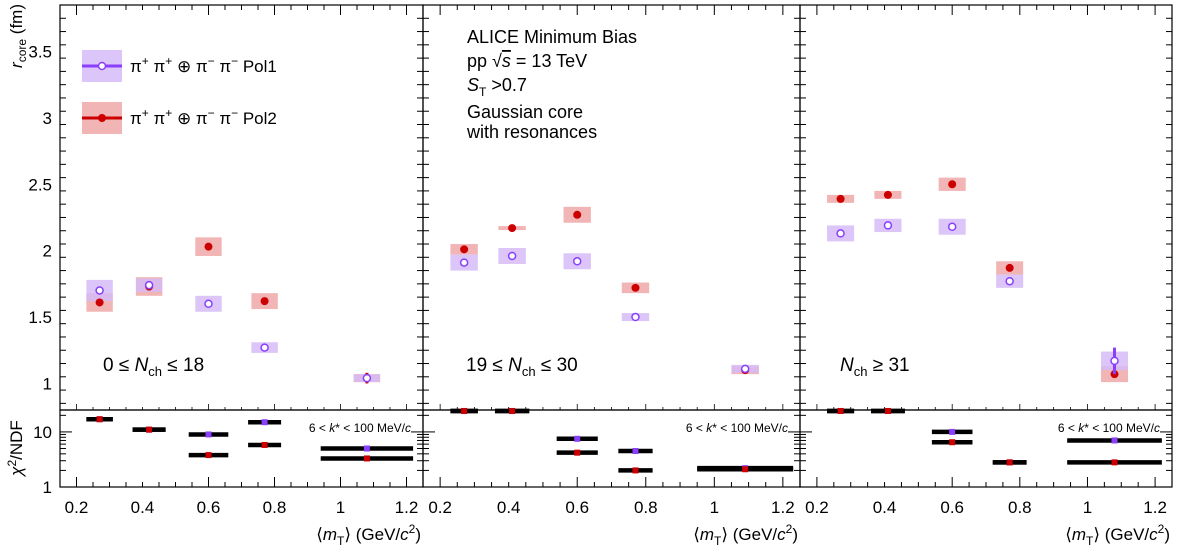 The image size is (1181, 554). I want to click on legend-marker-pol1, so click(102, 66).